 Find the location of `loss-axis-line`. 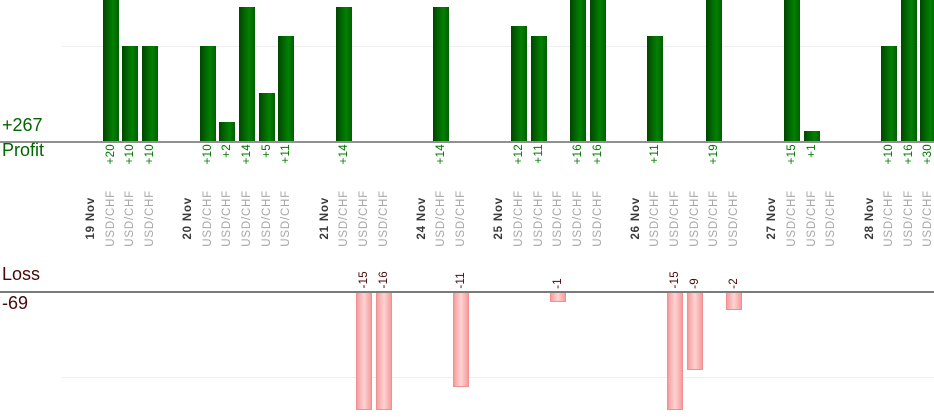

loss-axis-line is located at coordinates (467, 292).